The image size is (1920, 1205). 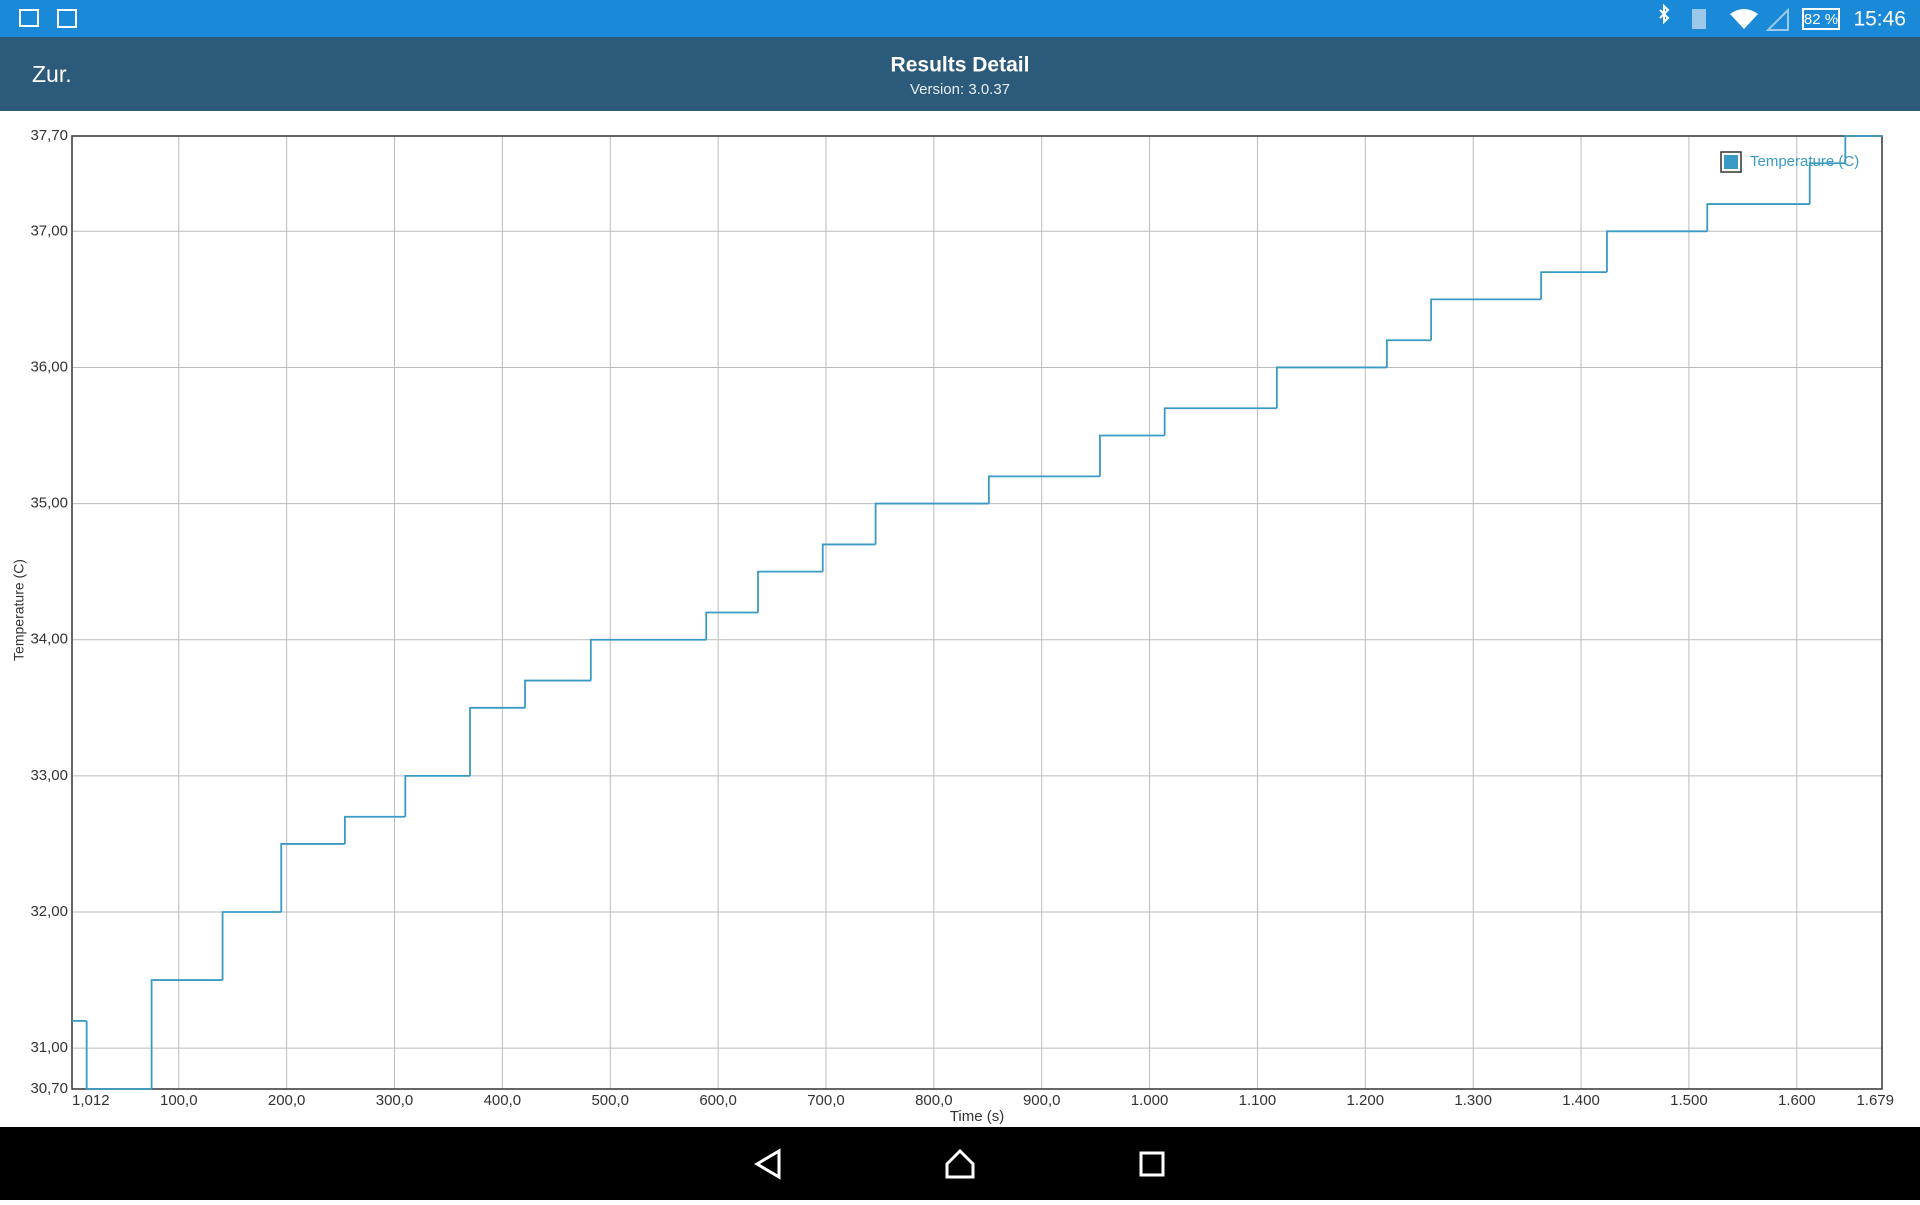 What do you see at coordinates (1777, 19) in the screenshot?
I see `signal-icon` at bounding box center [1777, 19].